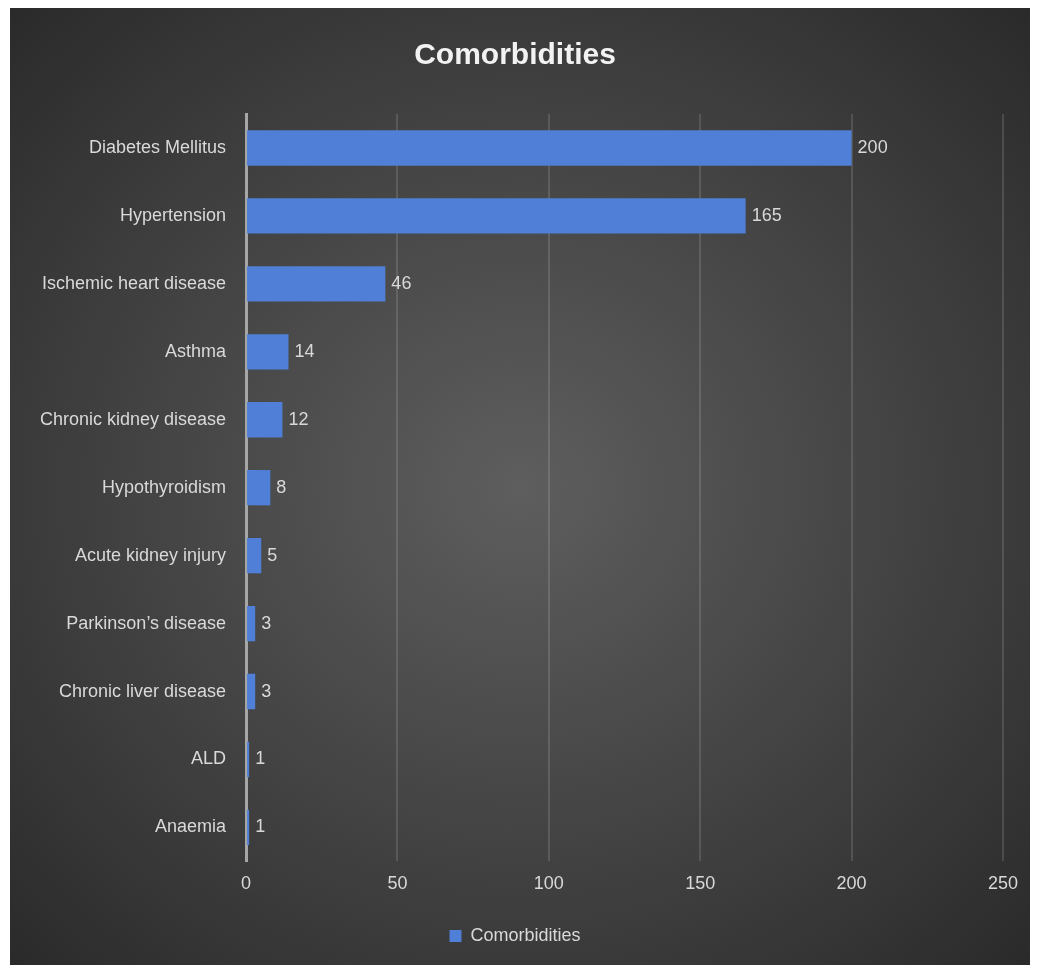 This screenshot has width=1038, height=975. What do you see at coordinates (766, 214) in the screenshot?
I see `data-label: 165` at bounding box center [766, 214].